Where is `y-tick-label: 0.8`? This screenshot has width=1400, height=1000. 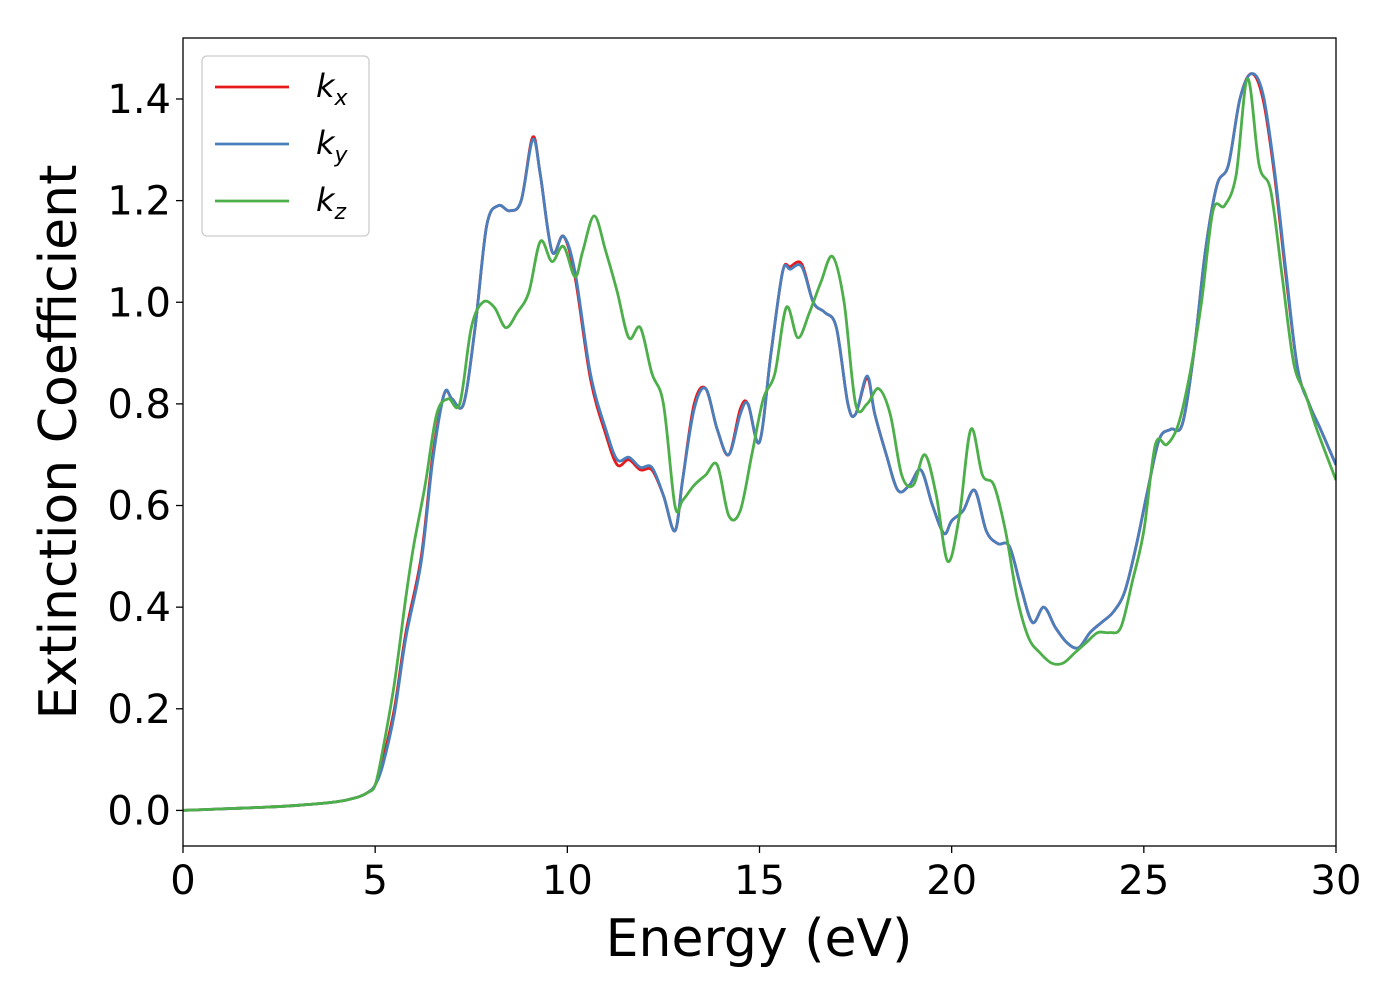 y-tick-label: 0.8 is located at coordinates (139, 405).